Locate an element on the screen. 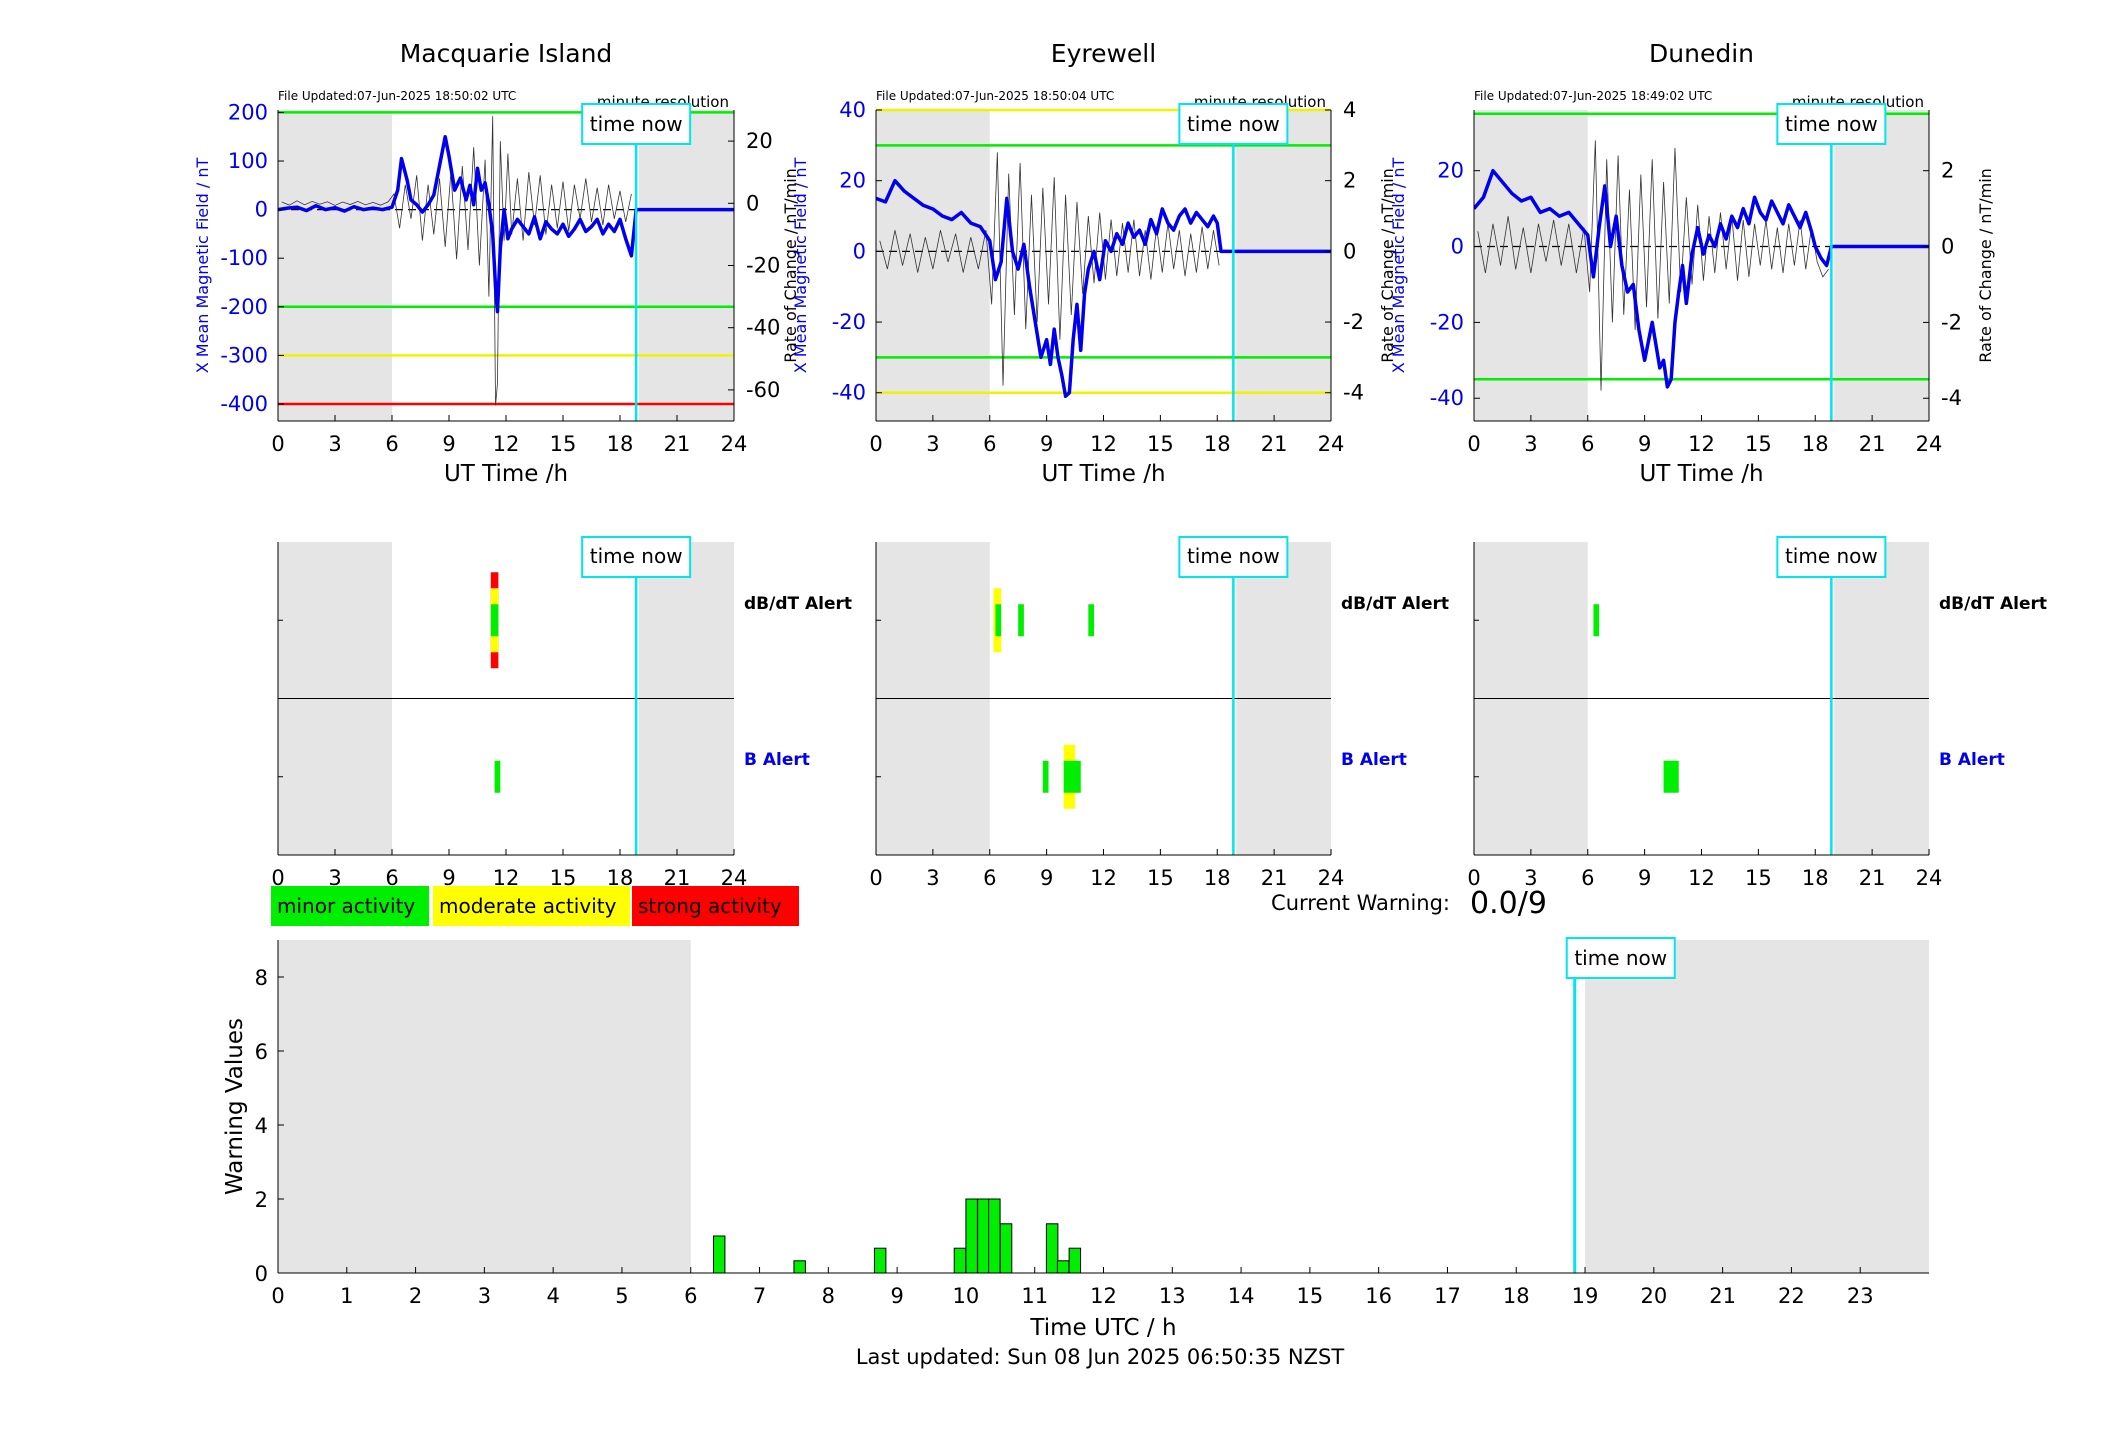  rate-of-change-line is located at coordinates (1049, 269).